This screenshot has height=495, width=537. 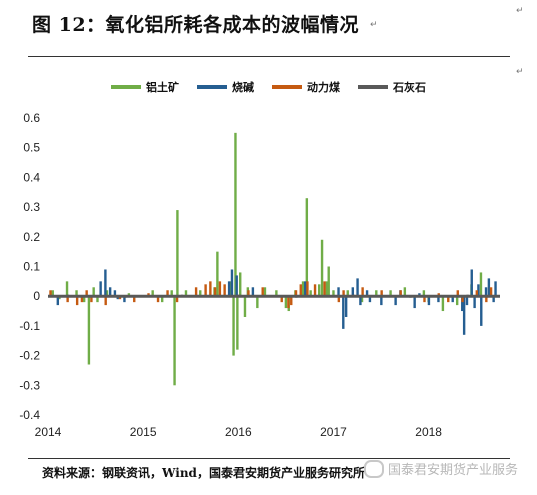 I want to click on legend-label: 石灰石, so click(x=409, y=87).